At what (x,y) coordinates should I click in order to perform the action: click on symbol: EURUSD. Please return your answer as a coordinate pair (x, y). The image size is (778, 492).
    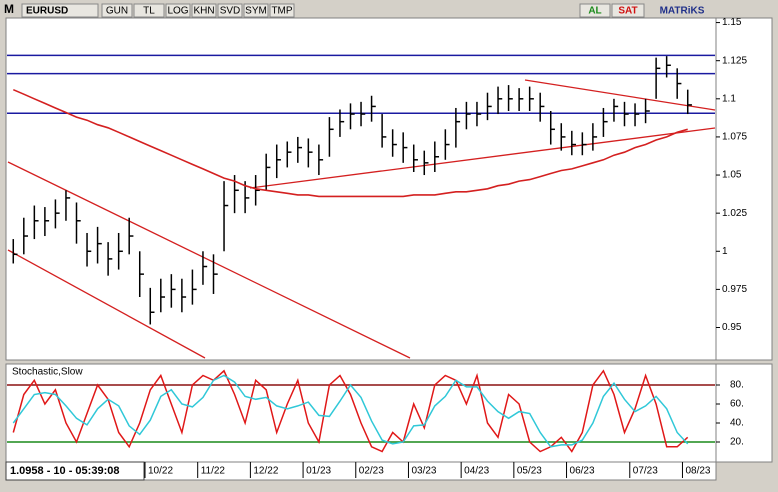
    Looking at the image, I should click on (47, 11).